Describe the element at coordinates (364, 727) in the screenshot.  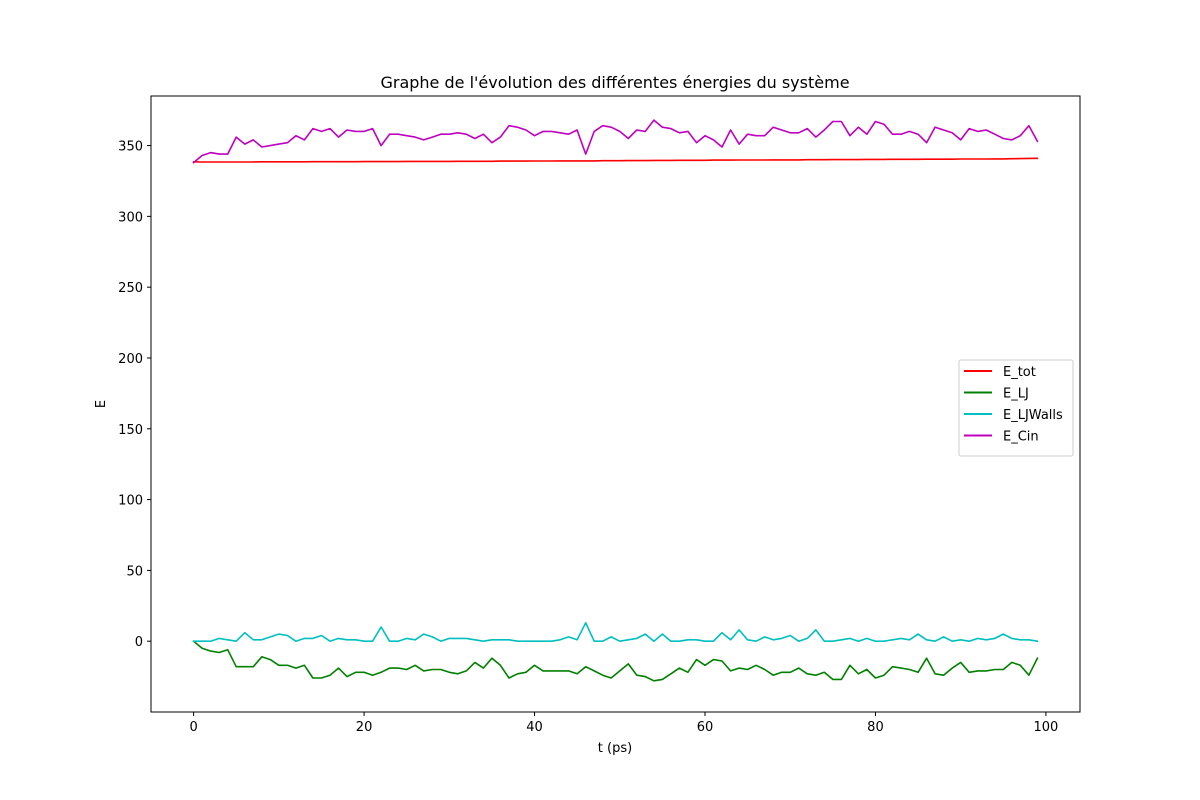
I see `x-tick-label: 20` at that location.